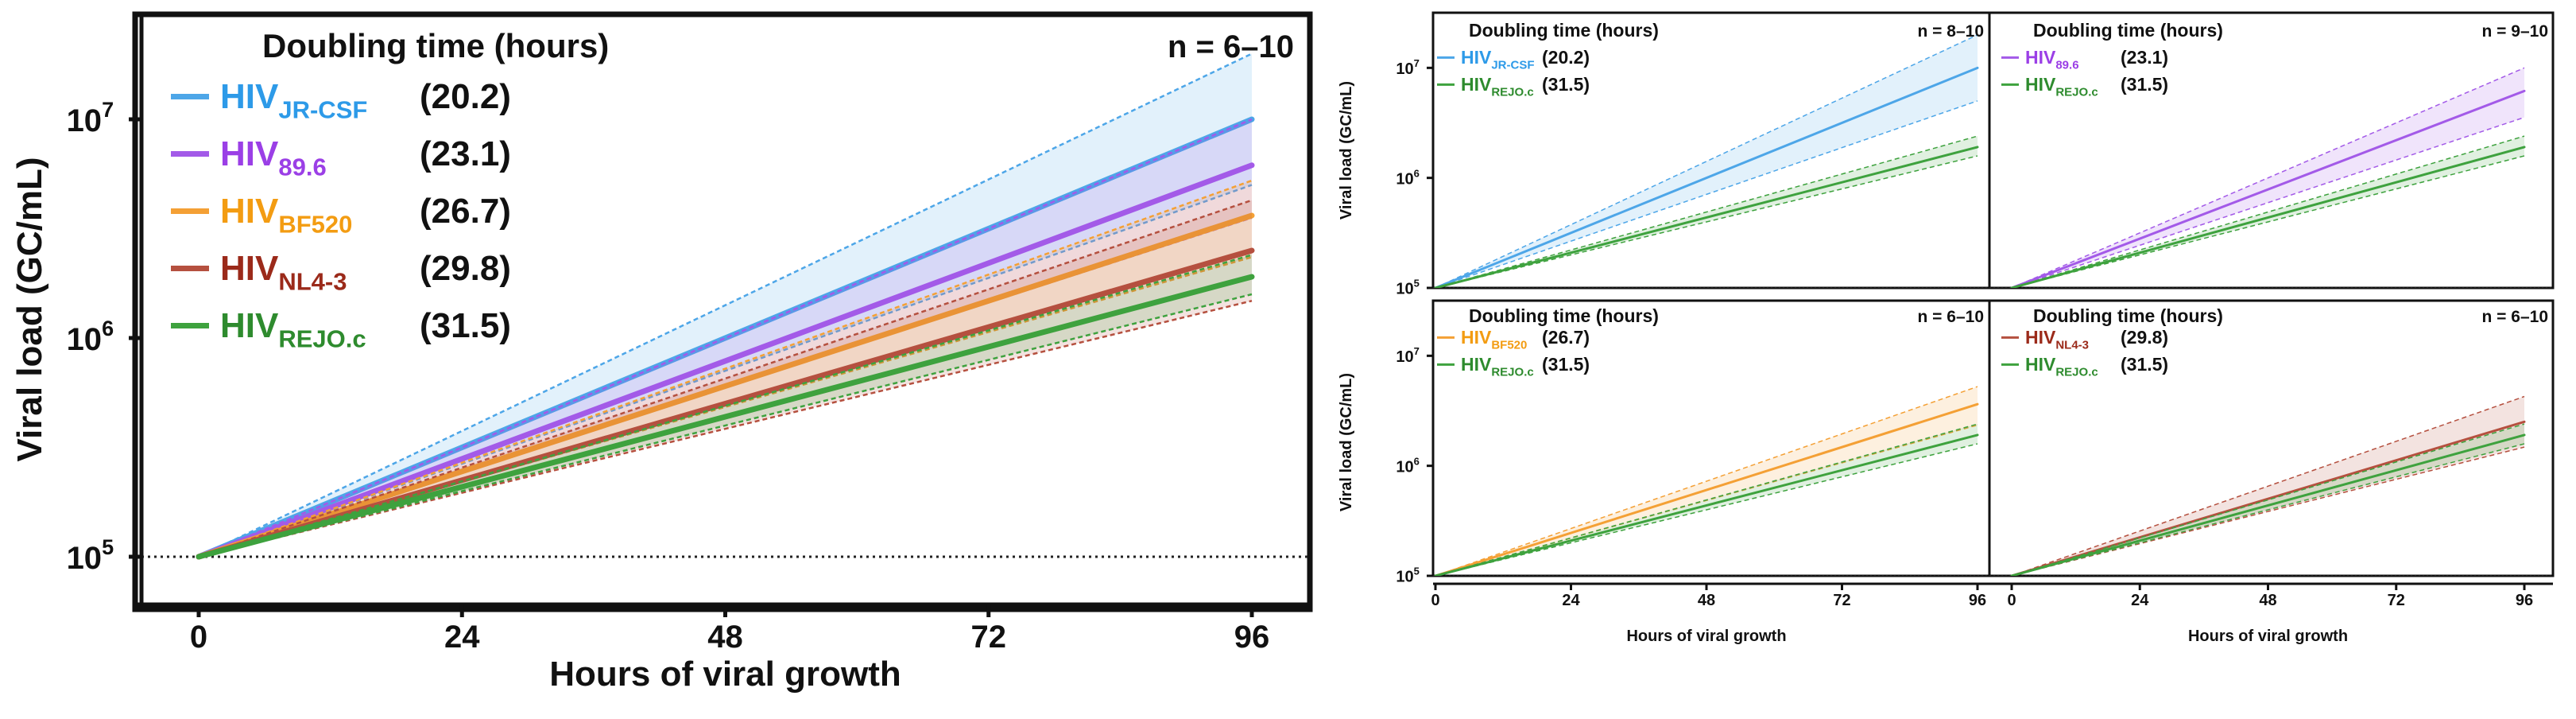 The height and width of the screenshot is (719, 2576). Describe the element at coordinates (1951, 31) in the screenshot. I see `n-label: n = 8–10` at that location.